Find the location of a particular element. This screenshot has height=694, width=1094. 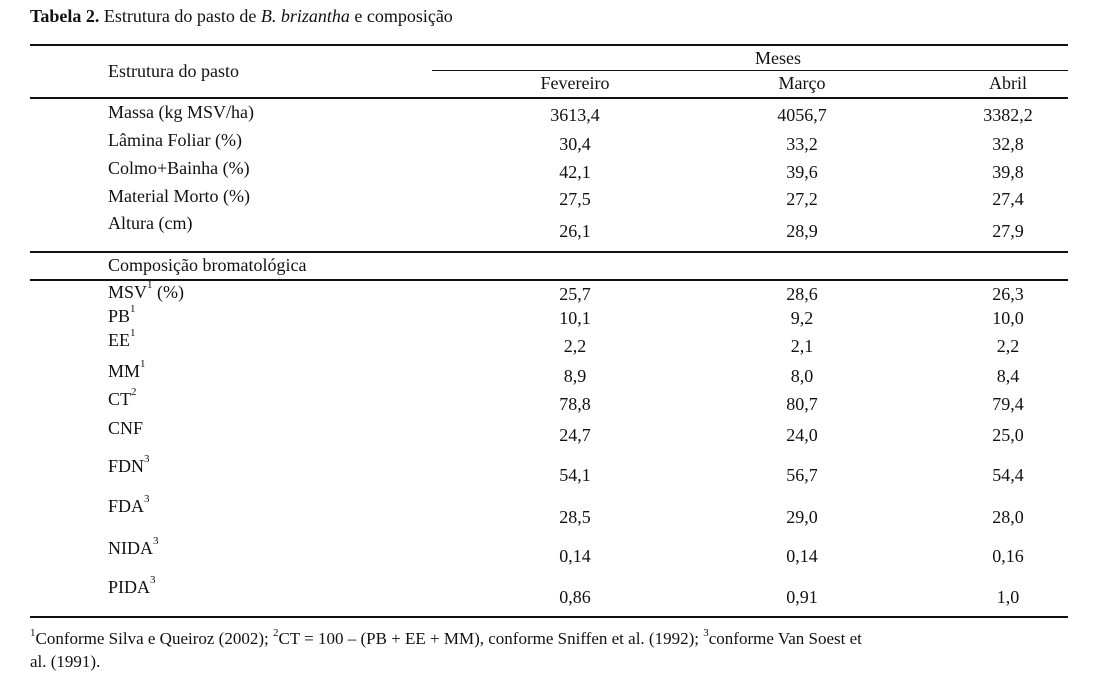

caption-label: Tabela 2. is located at coordinates (65, 16).